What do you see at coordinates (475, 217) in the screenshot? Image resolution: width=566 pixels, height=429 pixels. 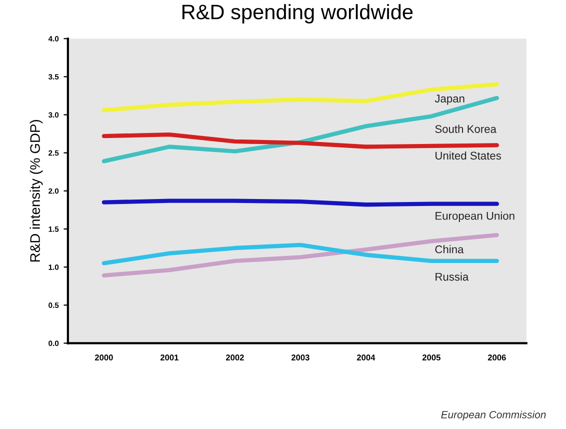 I see `series-label: European Union` at bounding box center [475, 217].